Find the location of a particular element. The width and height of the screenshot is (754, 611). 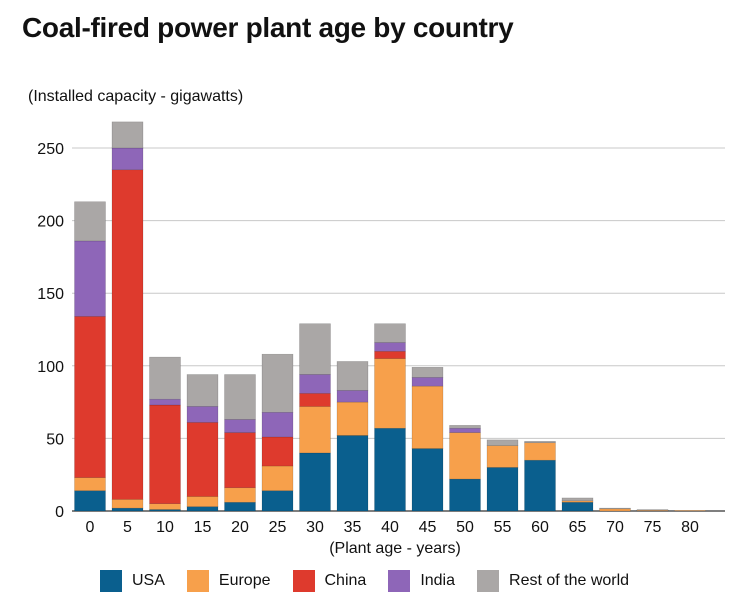

x-tick-label: 50 is located at coordinates (465, 527).